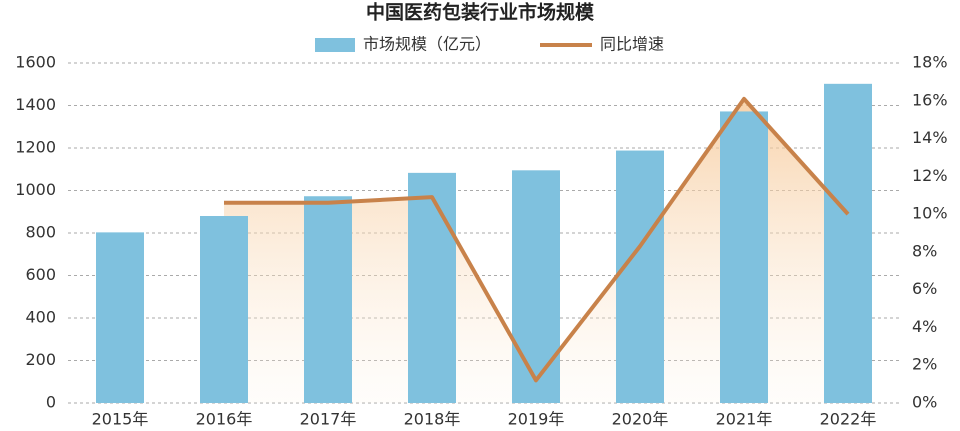 The width and height of the screenshot is (960, 431). Describe the element at coordinates (40, 274) in the screenshot. I see `y-tick-label: 600` at that location.